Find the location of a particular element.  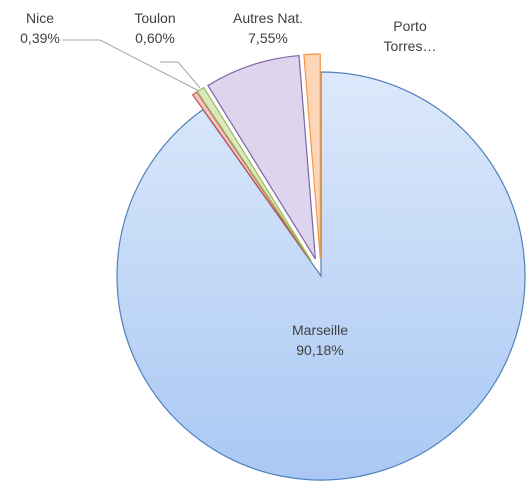

slice-label: Toulon is located at coordinates (155, 18).